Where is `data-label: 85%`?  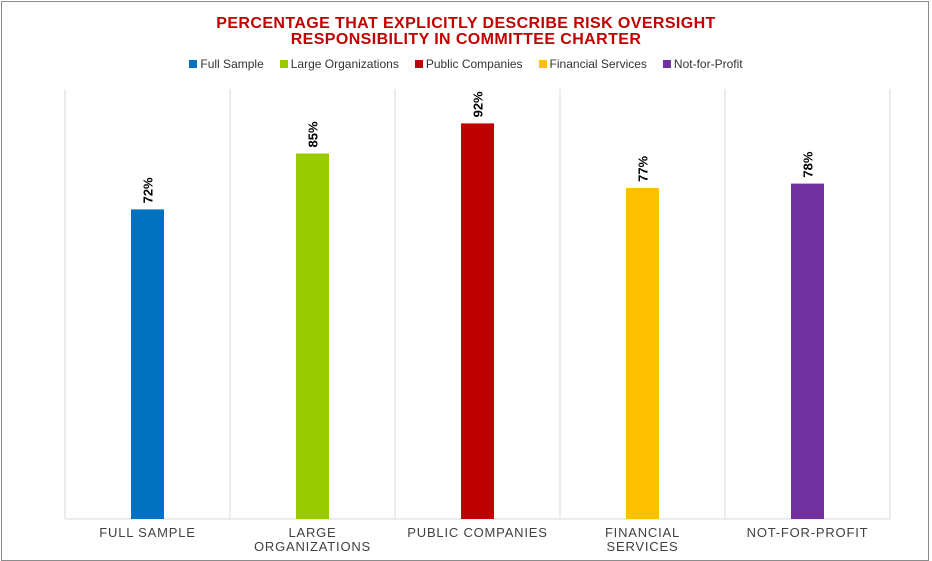
data-label: 85% is located at coordinates (313, 134).